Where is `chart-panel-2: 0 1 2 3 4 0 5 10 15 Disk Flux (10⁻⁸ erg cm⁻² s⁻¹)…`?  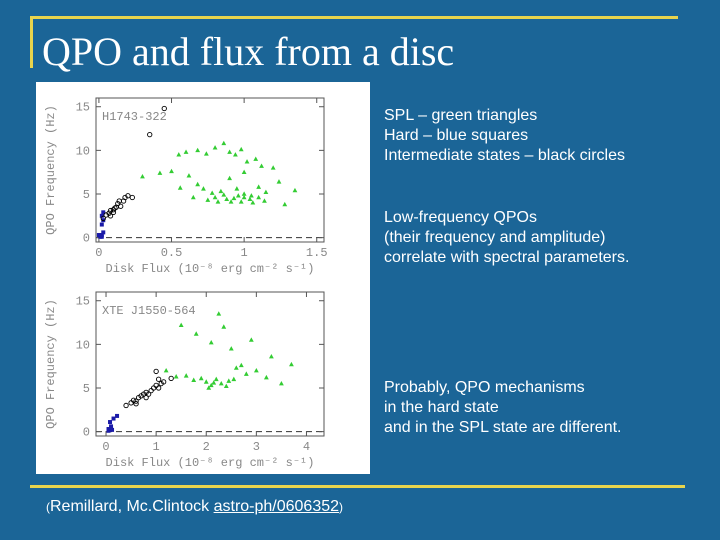
chart-panel-2: 0 1 2 3 4 0 5 10 15 Disk Flux (10⁻⁸ erg cm⁻² s⁻¹)… is located at coordinates (184, 380).